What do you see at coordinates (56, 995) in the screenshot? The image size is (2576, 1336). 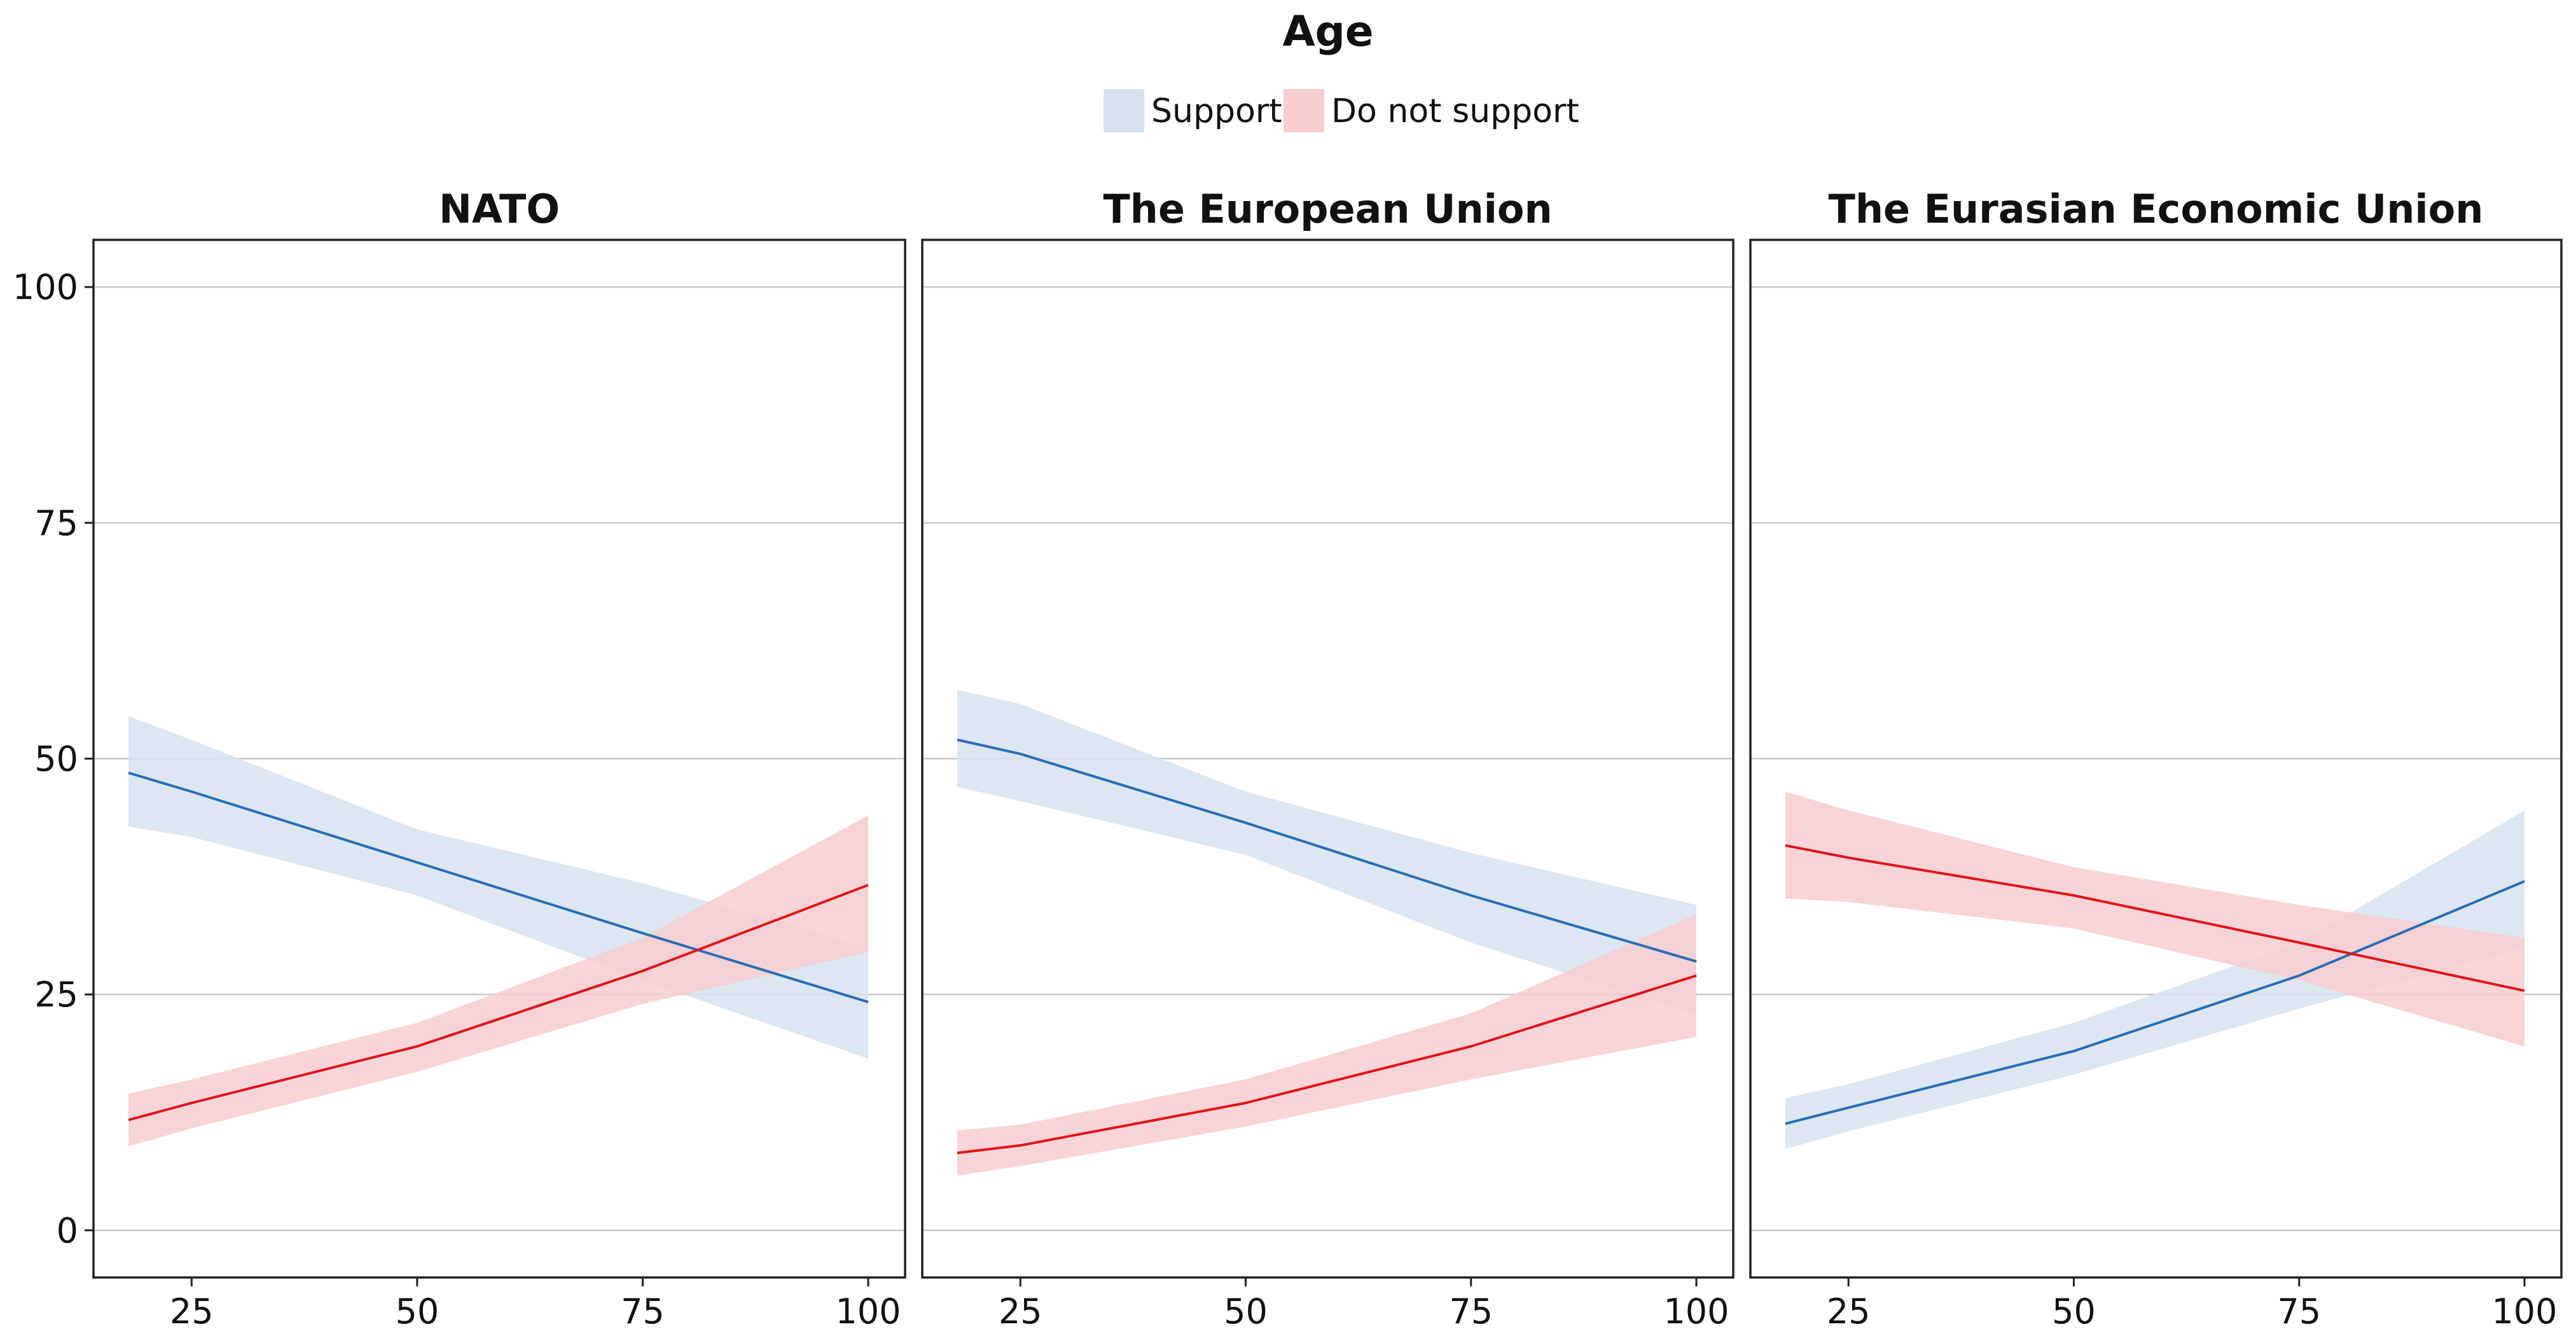 I see `y-tick-label: 25` at bounding box center [56, 995].